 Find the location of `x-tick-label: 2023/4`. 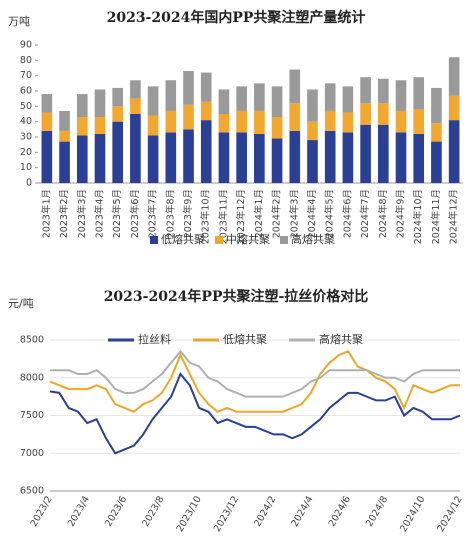

x-tick-label: 2023/4 is located at coordinates (79, 511).